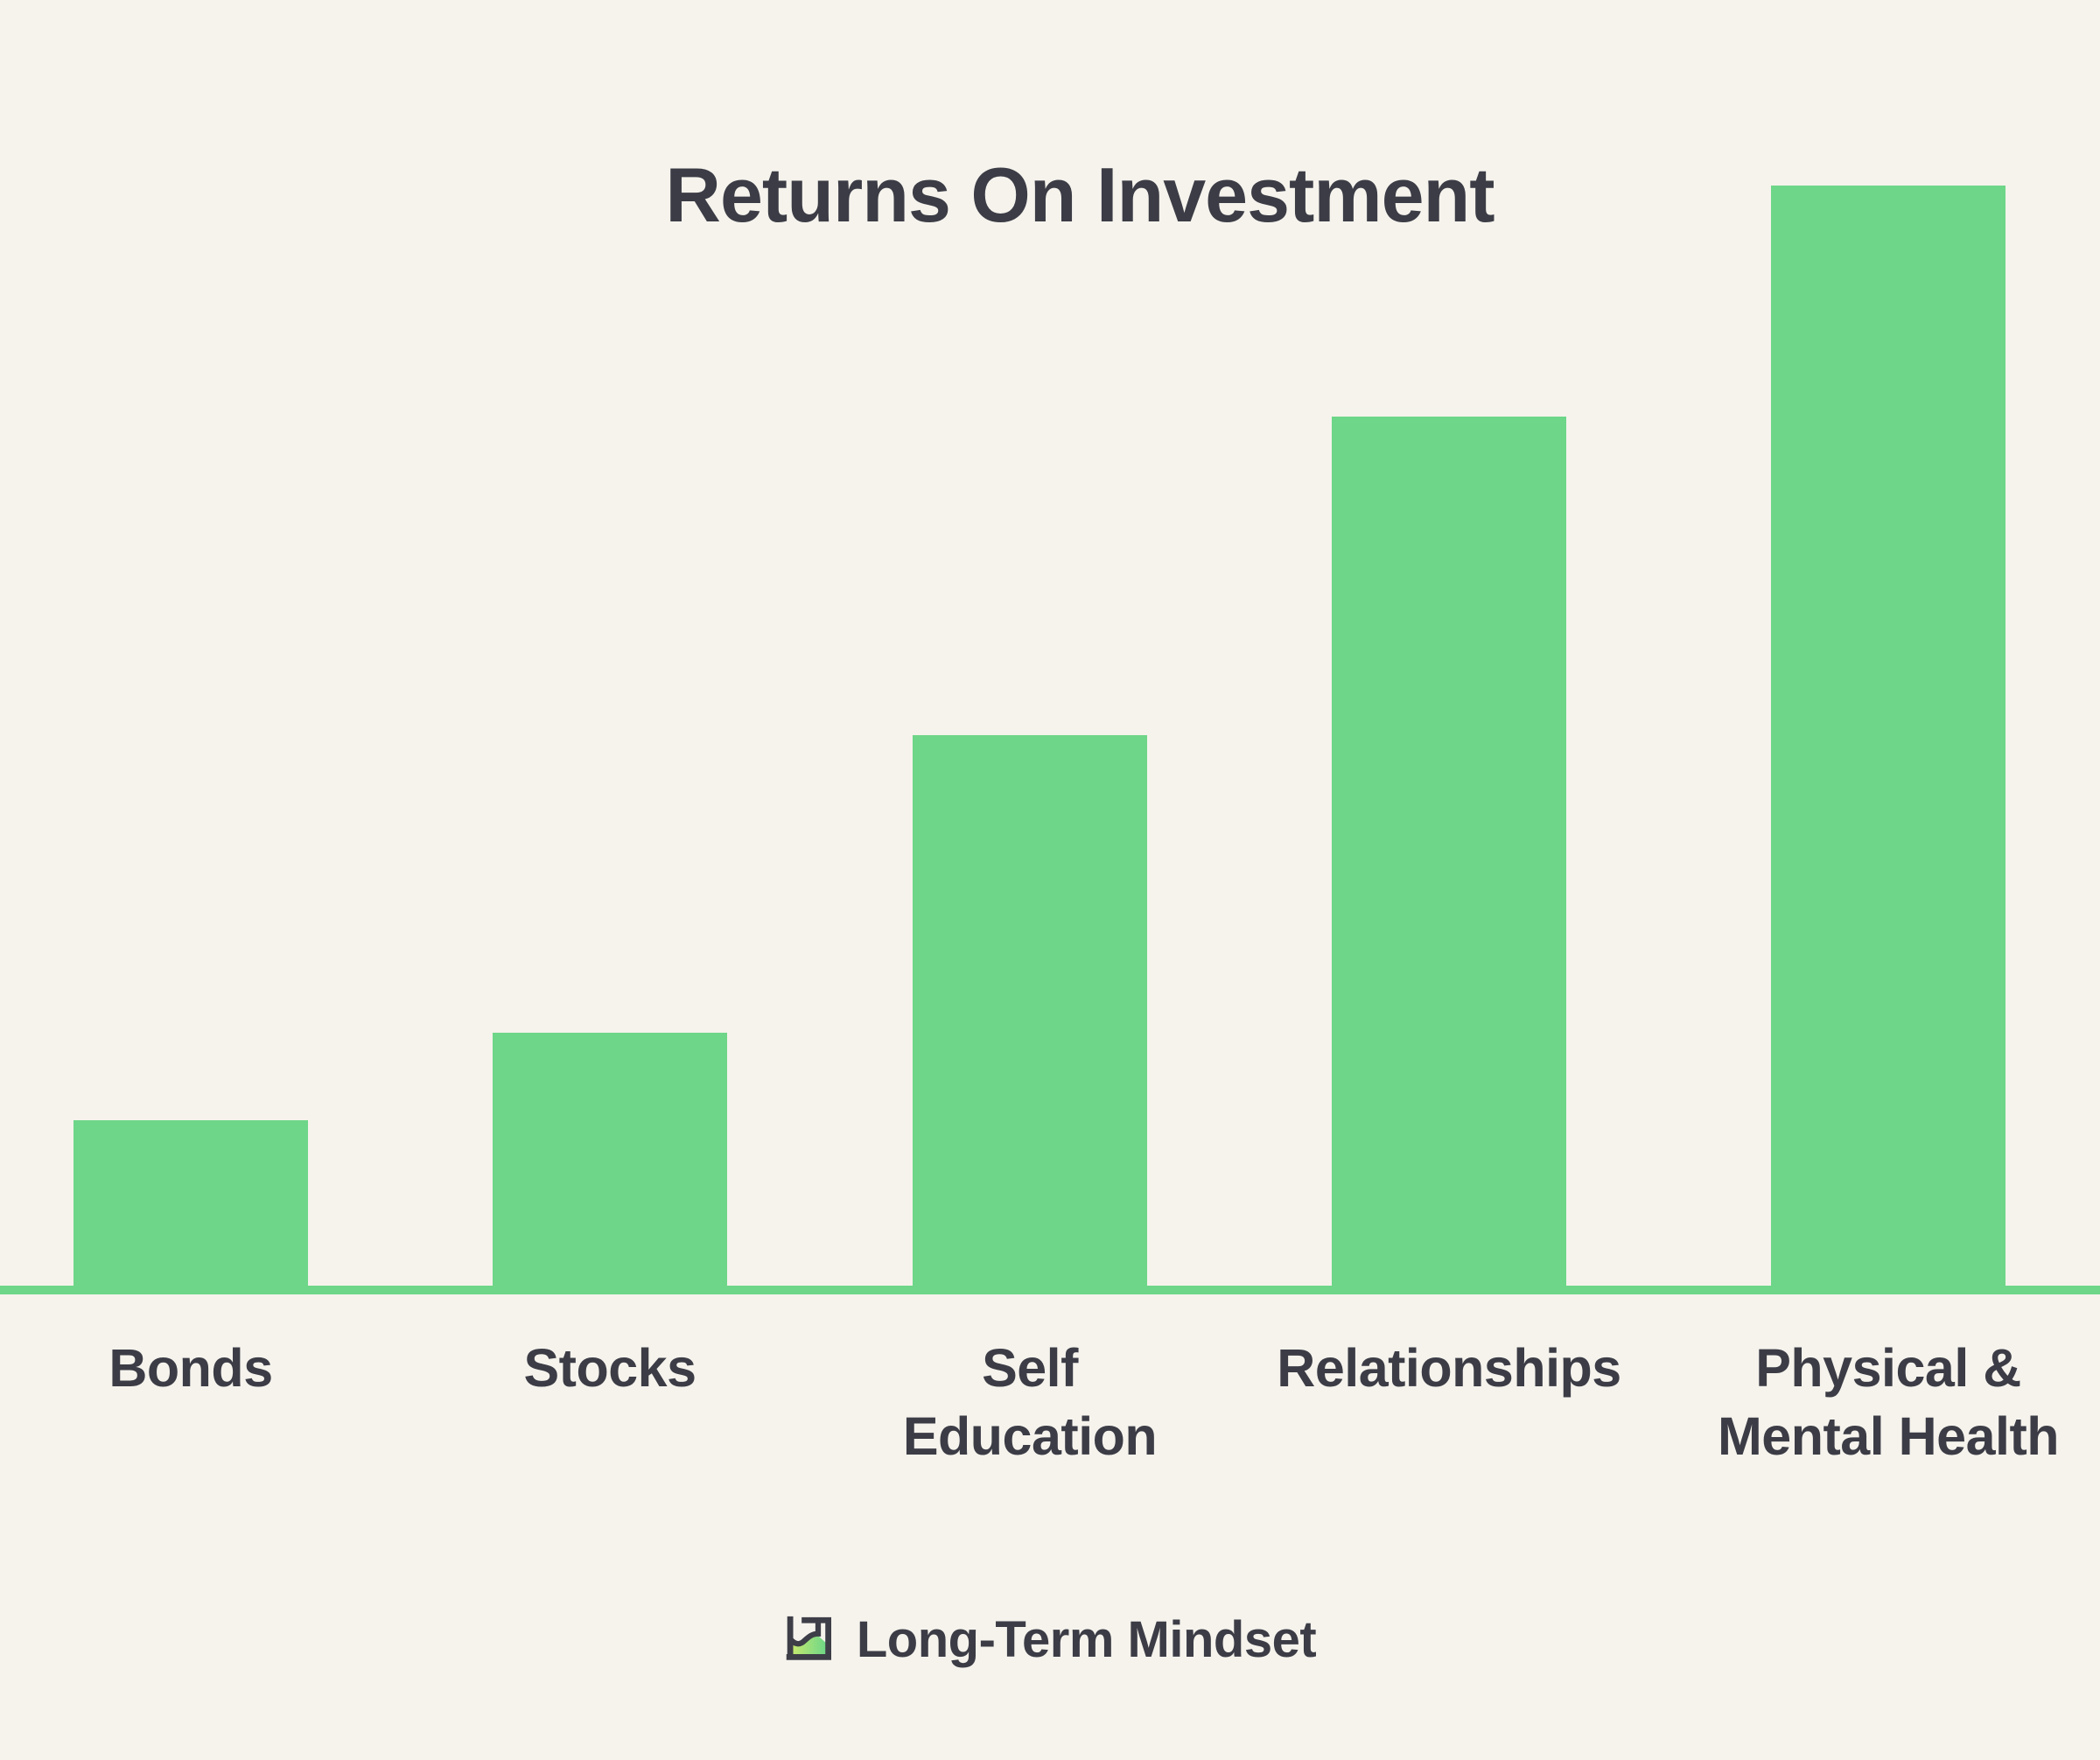 The image size is (2100, 1760). Describe the element at coordinates (610, 1159) in the screenshot. I see `bar-stocks` at that location.